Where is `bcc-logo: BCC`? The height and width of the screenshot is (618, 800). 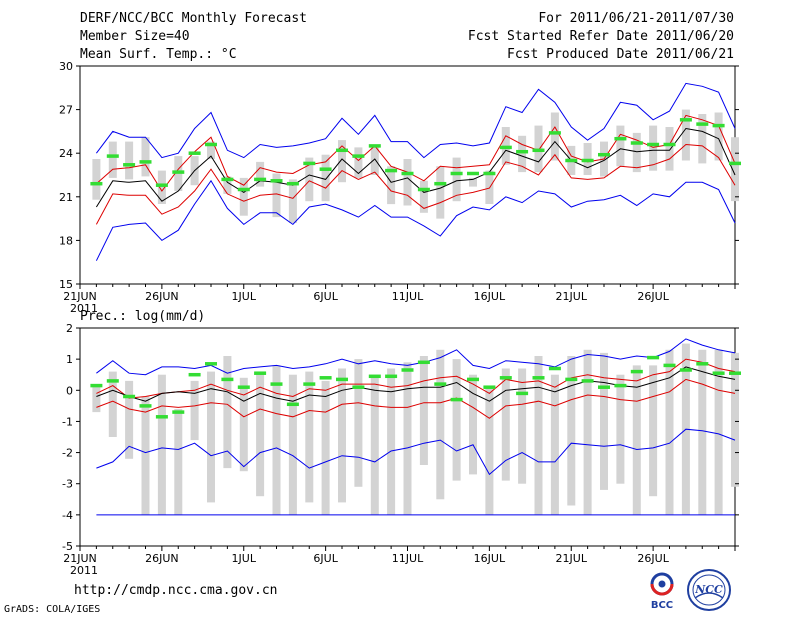 bcc-logo: BCC is located at coordinates (662, 590).